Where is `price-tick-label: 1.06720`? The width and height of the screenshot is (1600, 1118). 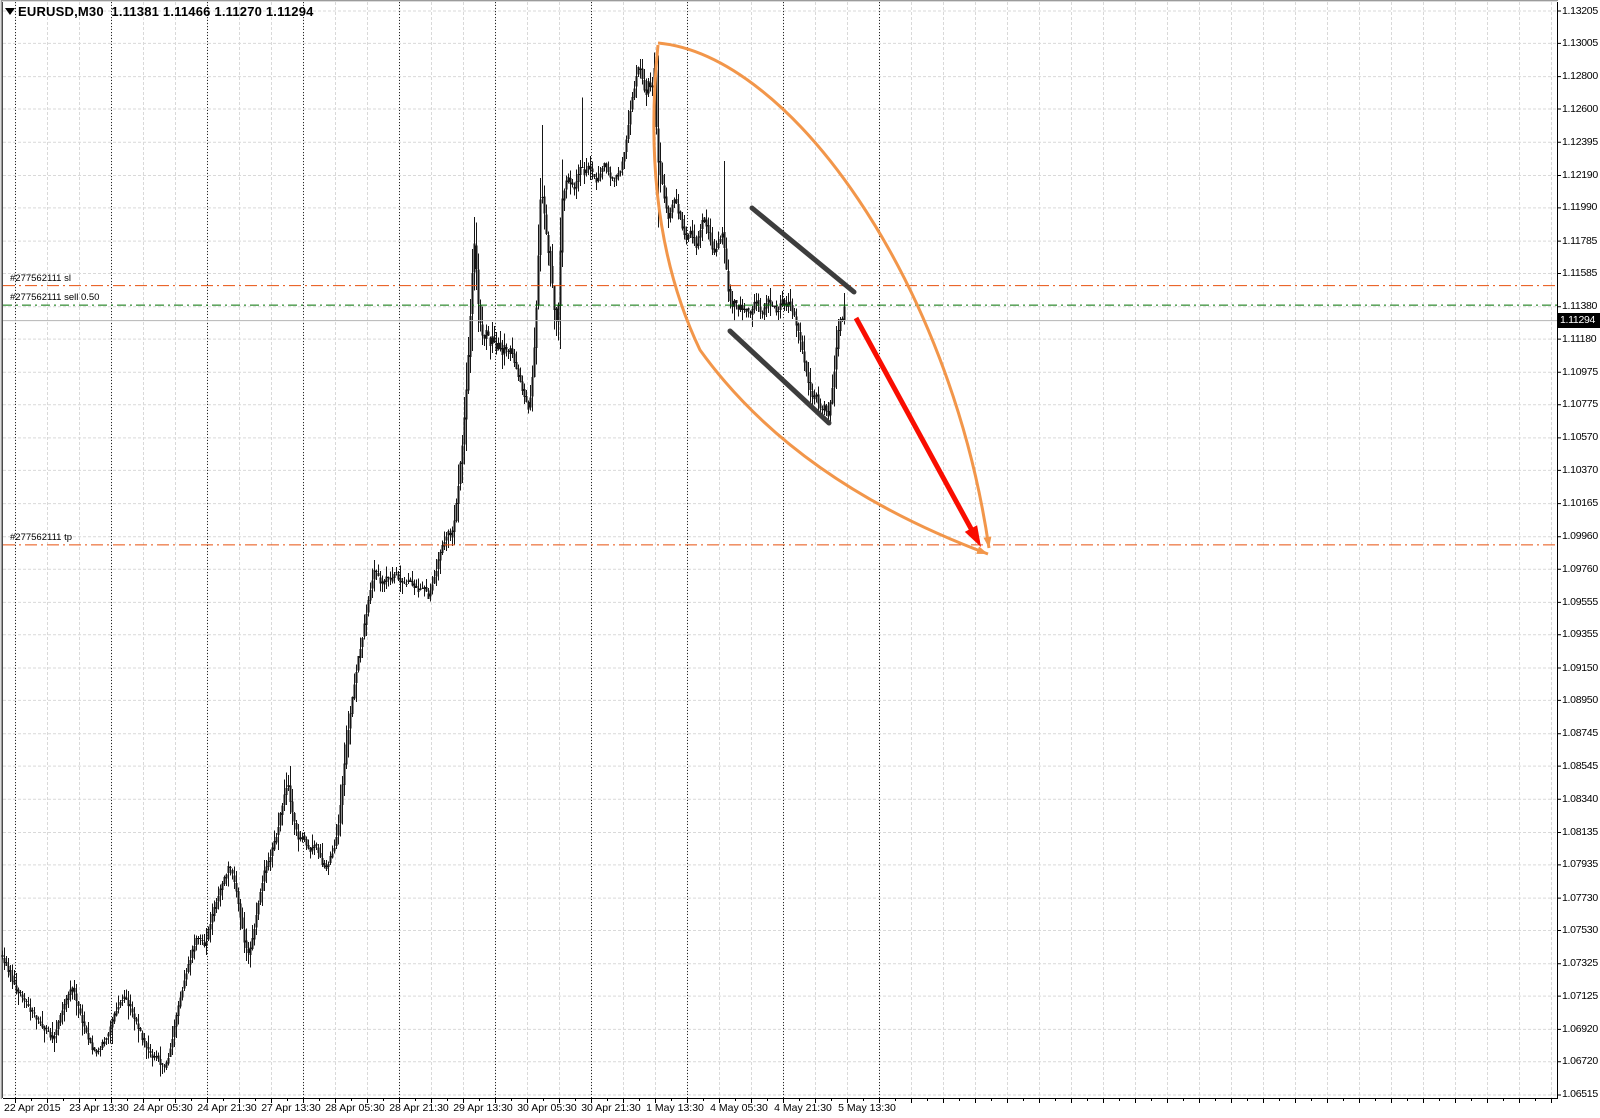 price-tick-label: 1.06720 is located at coordinates (1580, 1061).